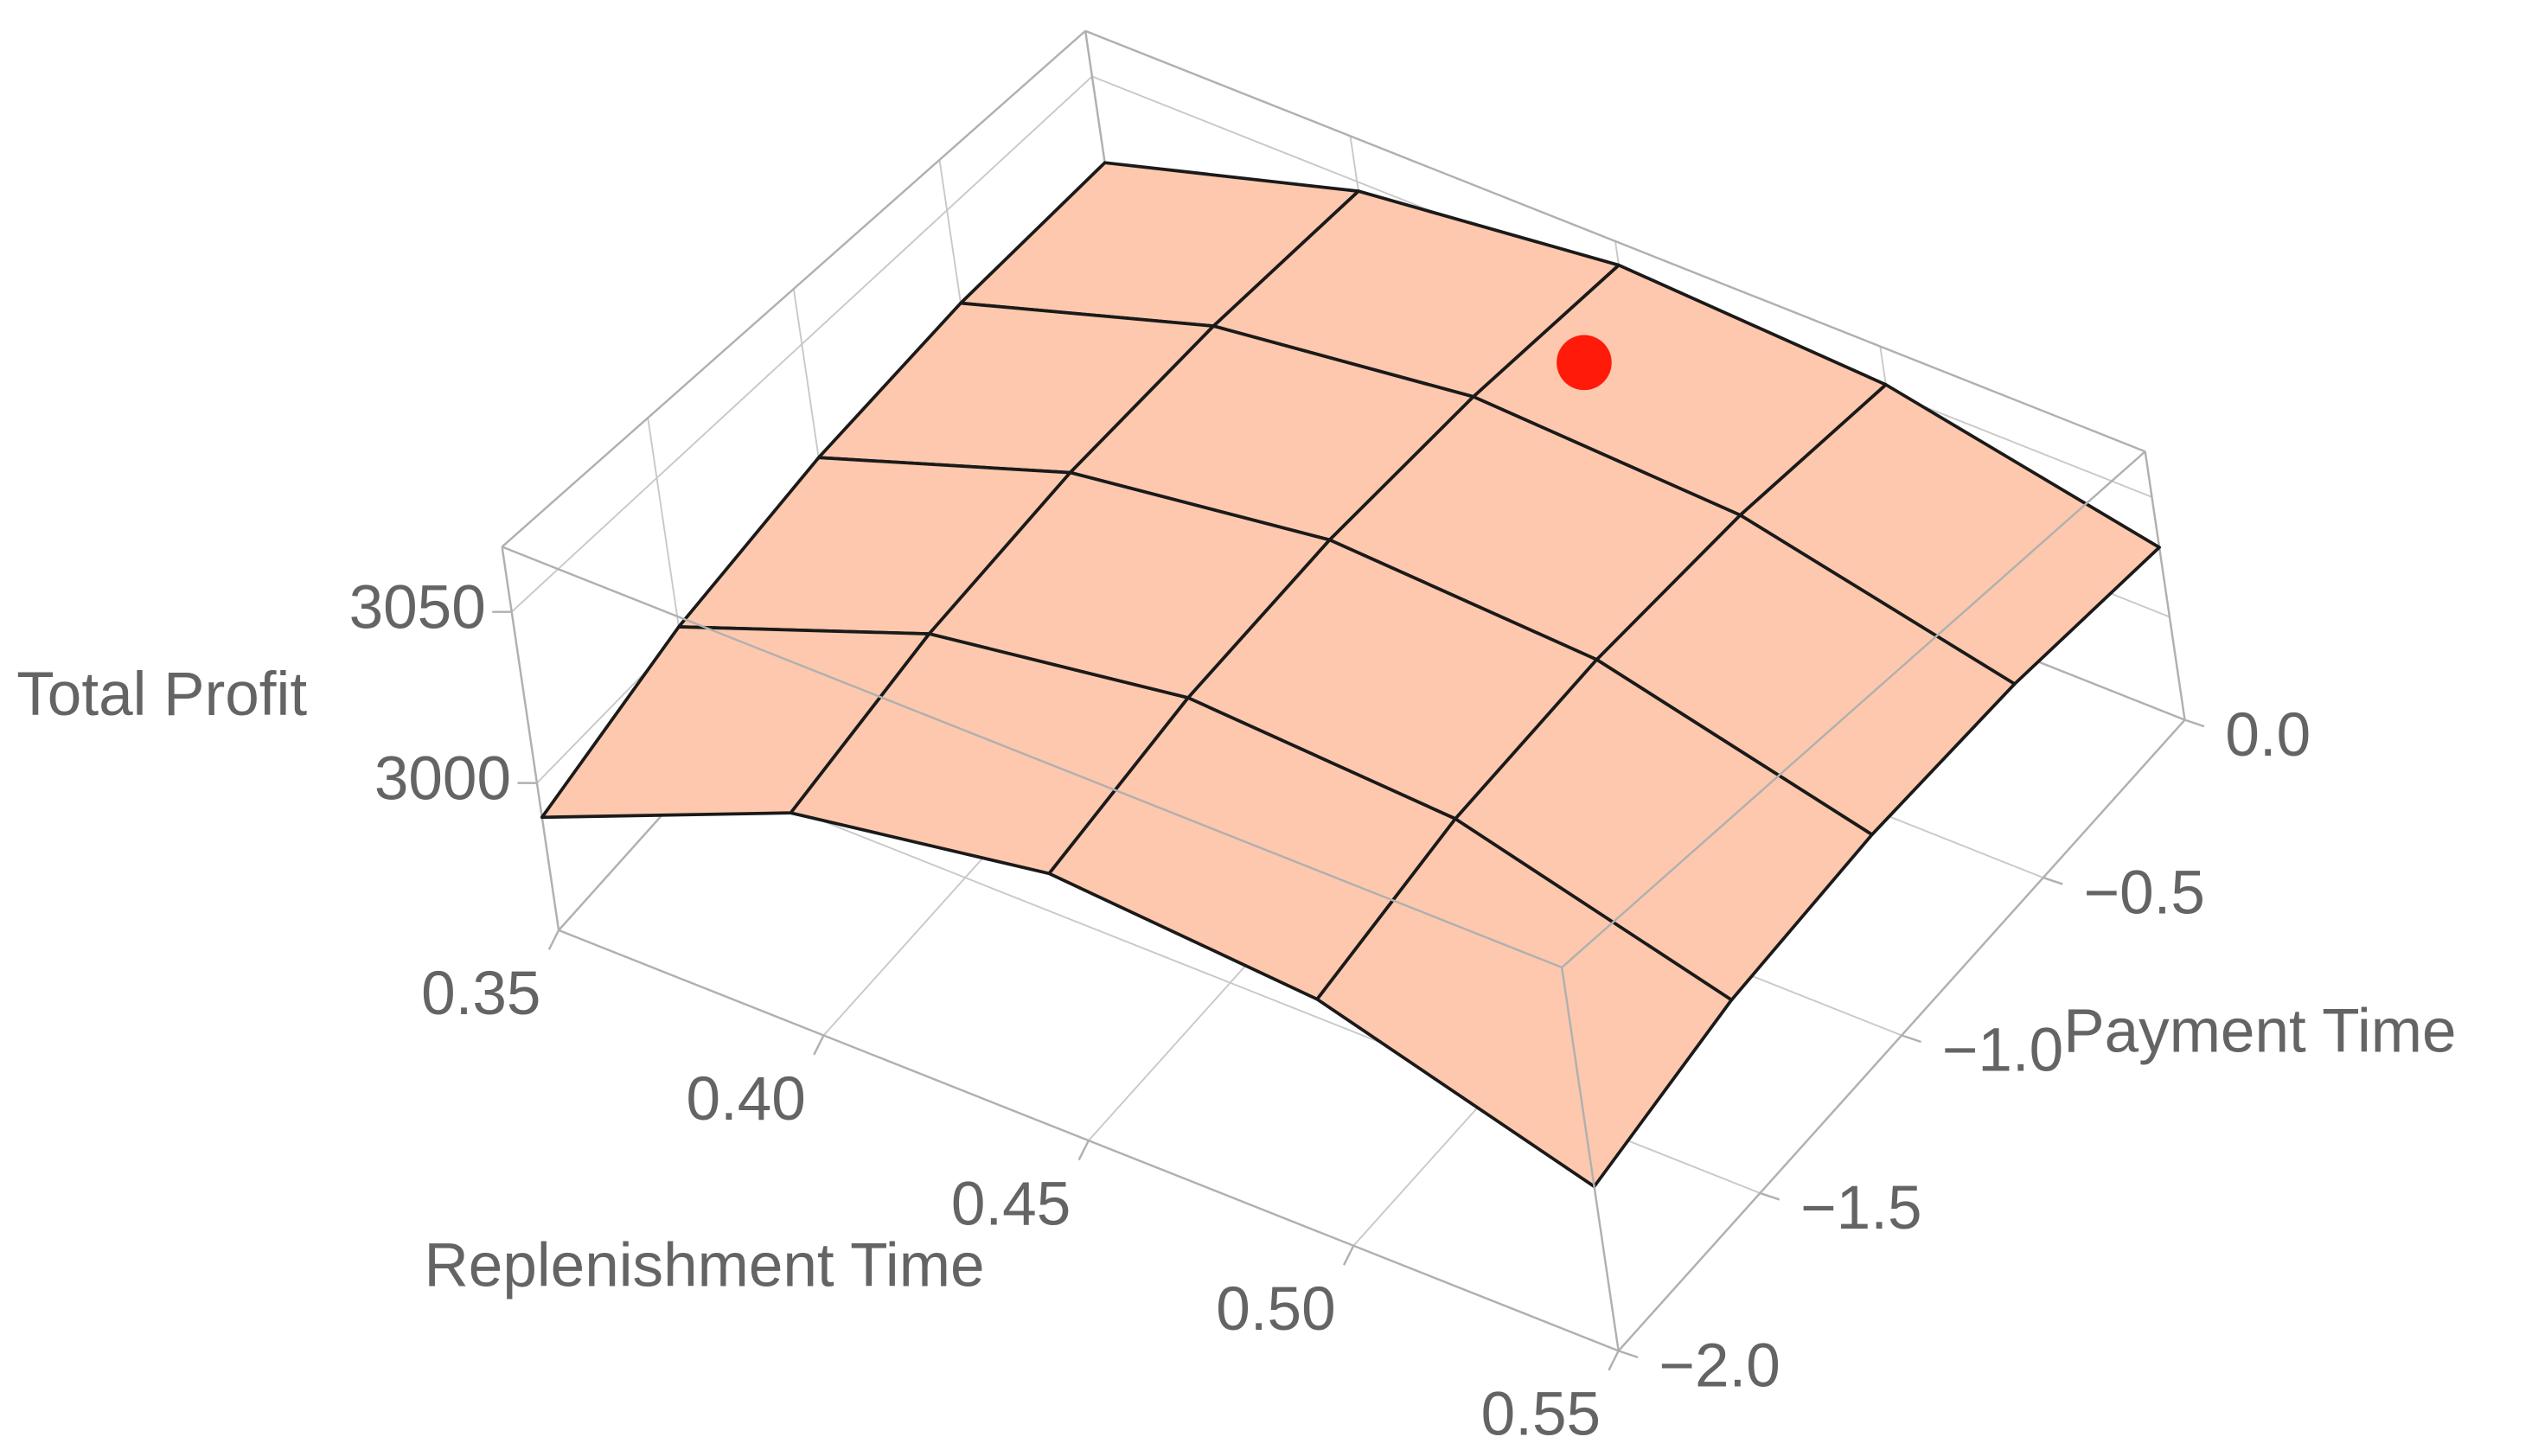 This screenshot has width=2538, height=1456. I want to click on y-tick-label: −2.0, so click(1719, 1367).